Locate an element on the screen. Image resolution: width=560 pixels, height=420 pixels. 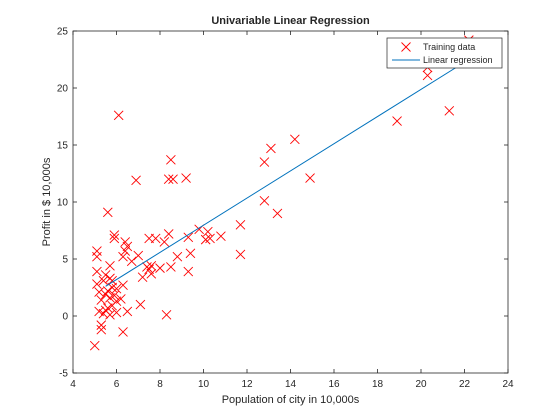
y-tick-label: 20 is located at coordinates (63, 89).